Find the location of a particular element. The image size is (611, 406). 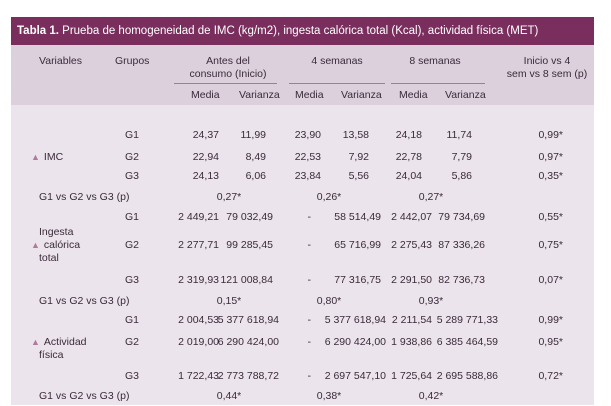

table-cell: 0,72* is located at coordinates (550, 376).